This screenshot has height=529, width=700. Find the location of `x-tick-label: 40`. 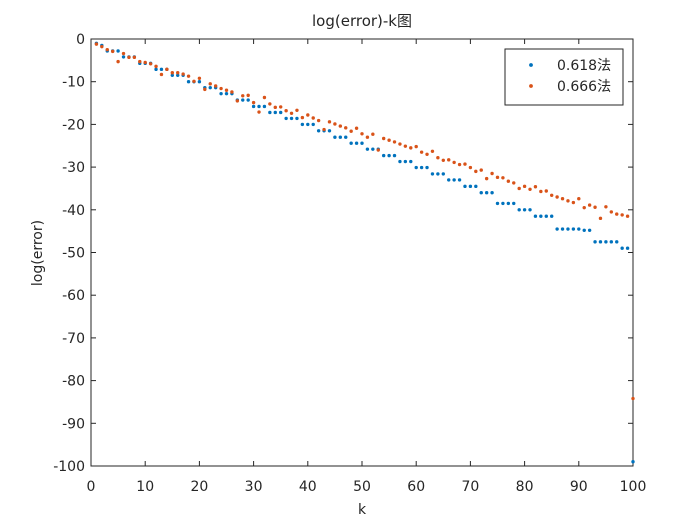

x-tick-label: 40 is located at coordinates (308, 487).